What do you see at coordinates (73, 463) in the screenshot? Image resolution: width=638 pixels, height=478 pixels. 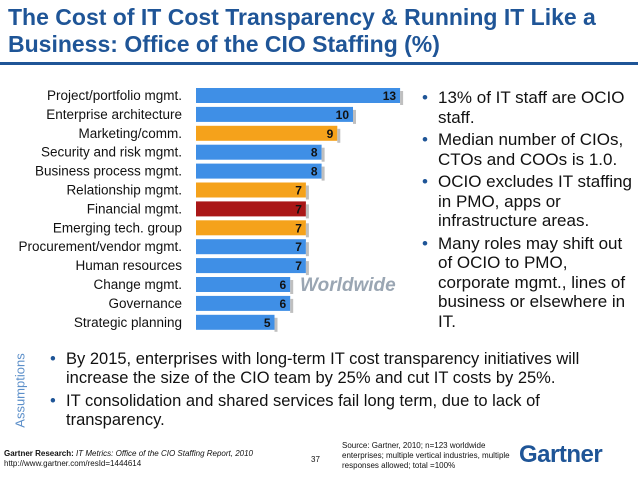 I see `research-url: http://www.gartner.com/resId=1444614` at bounding box center [73, 463].